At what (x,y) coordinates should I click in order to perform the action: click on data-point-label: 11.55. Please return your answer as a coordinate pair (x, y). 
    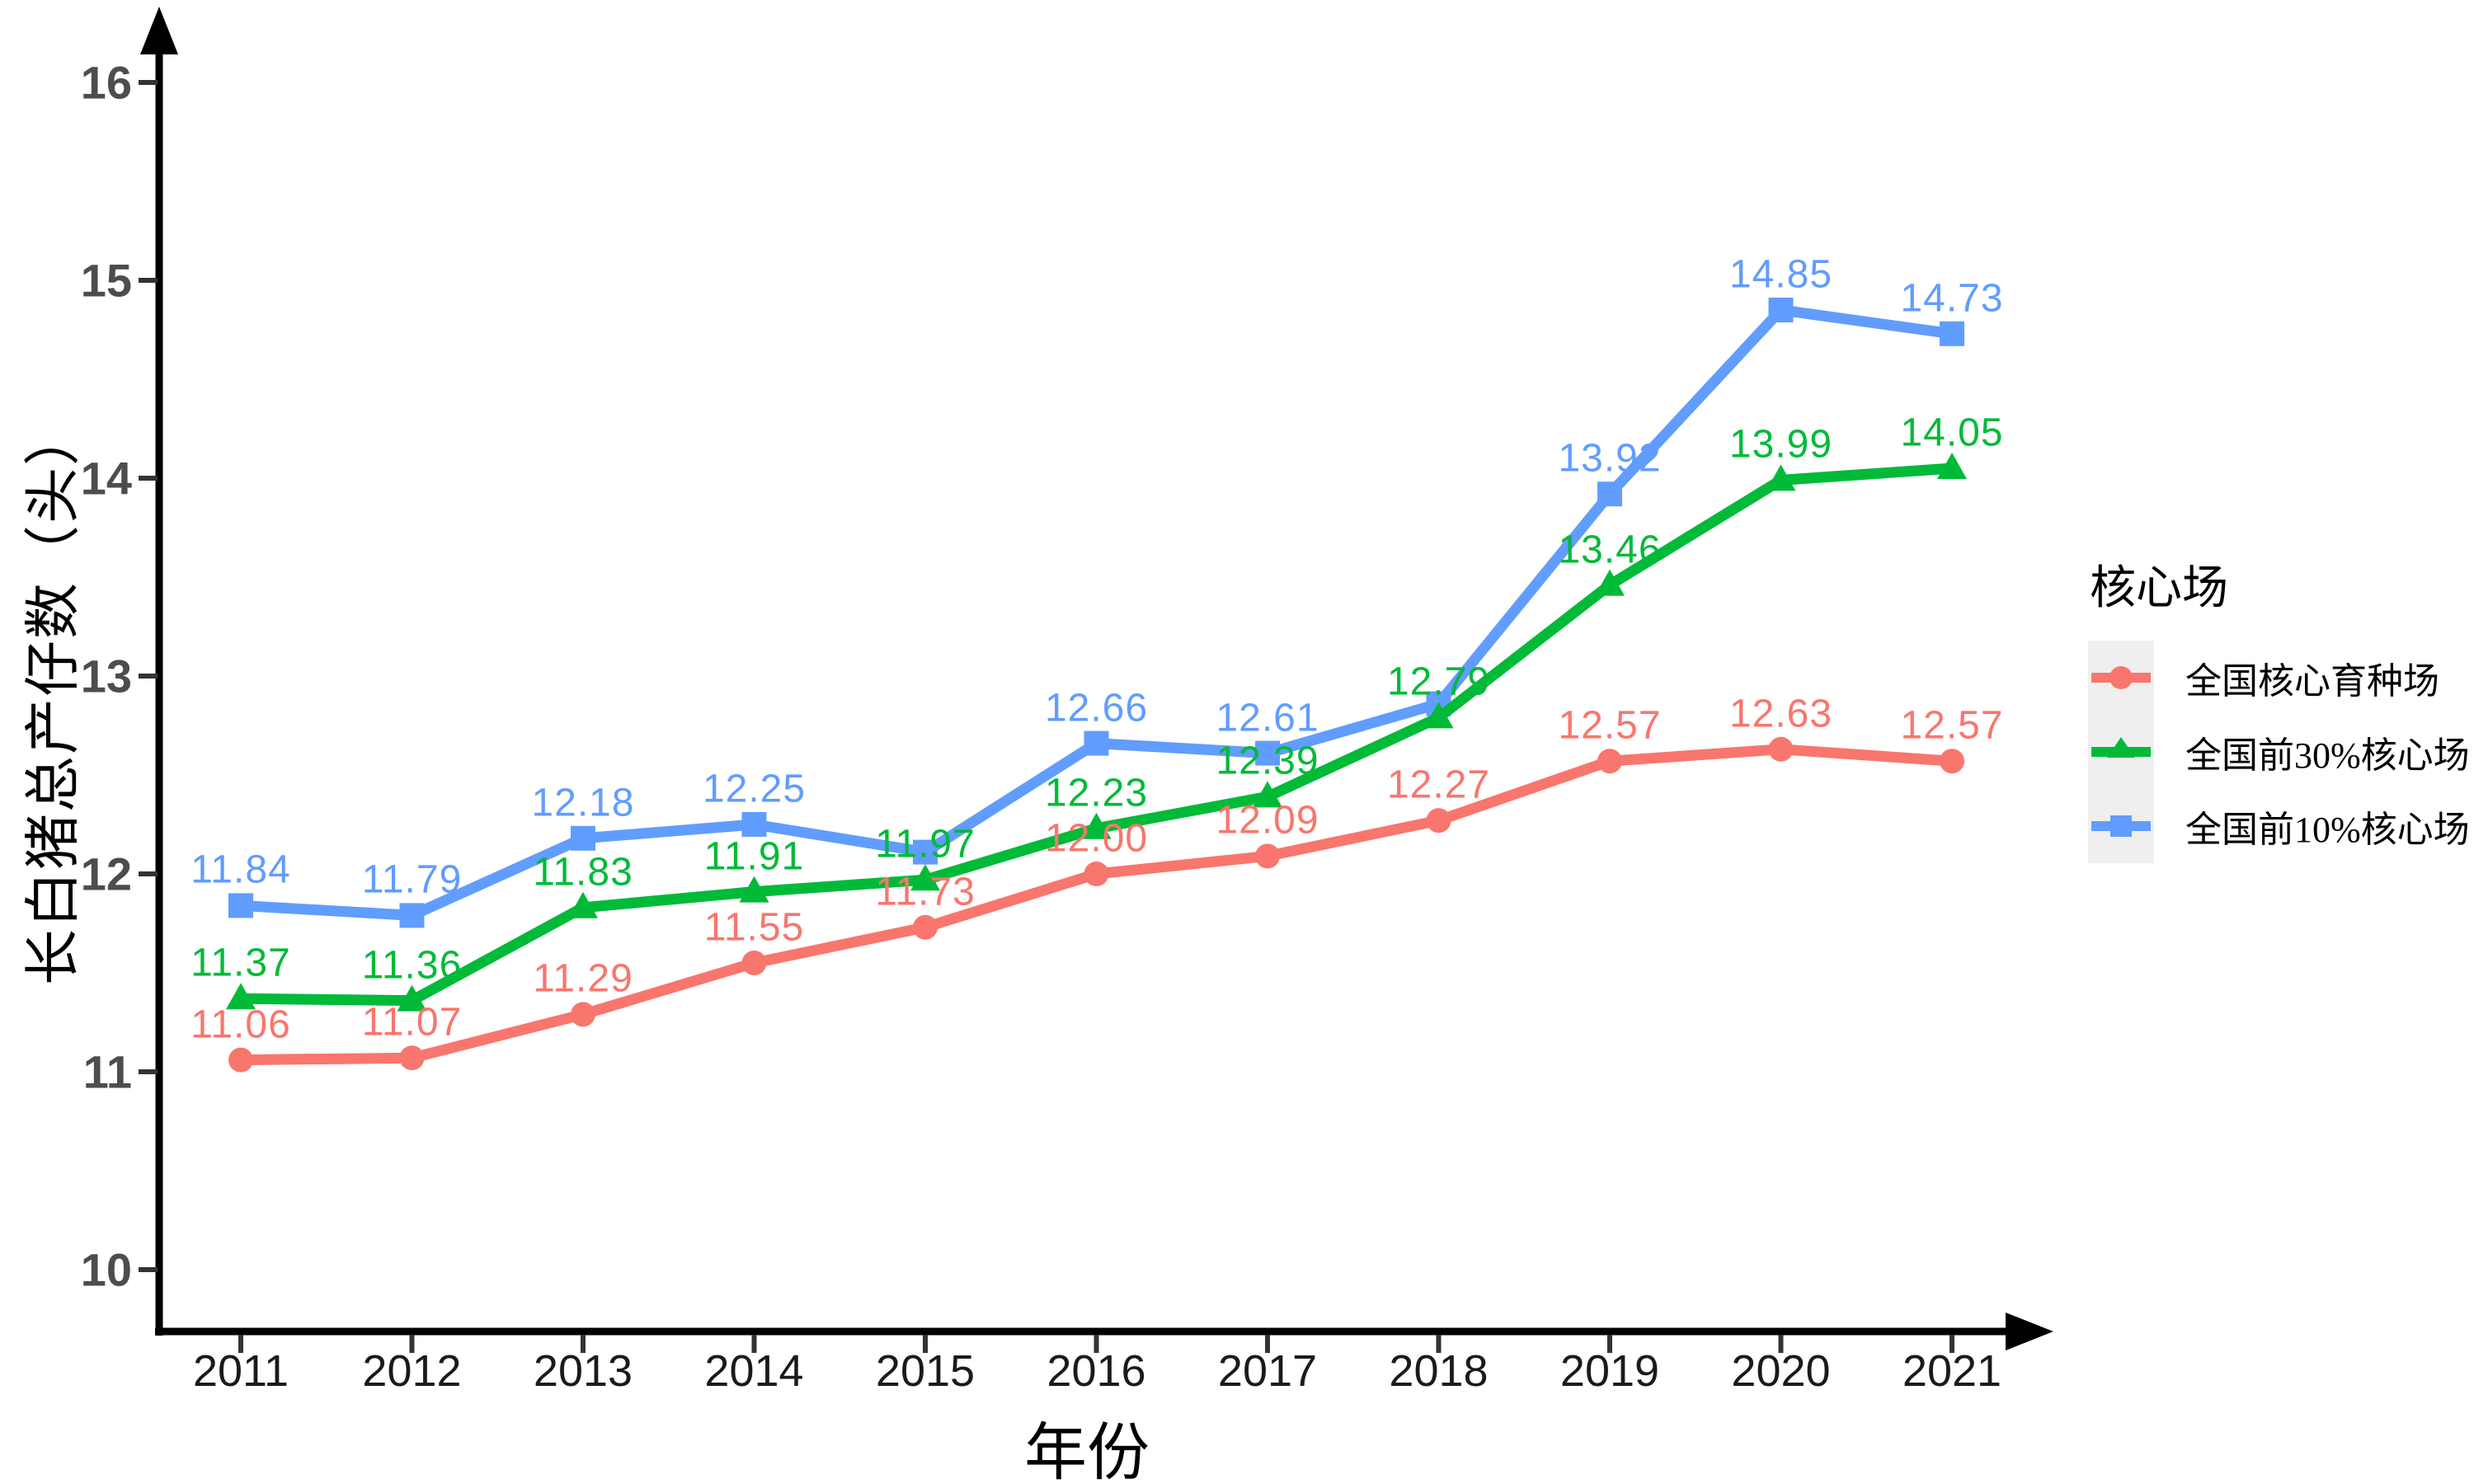
    Looking at the image, I should click on (754, 927).